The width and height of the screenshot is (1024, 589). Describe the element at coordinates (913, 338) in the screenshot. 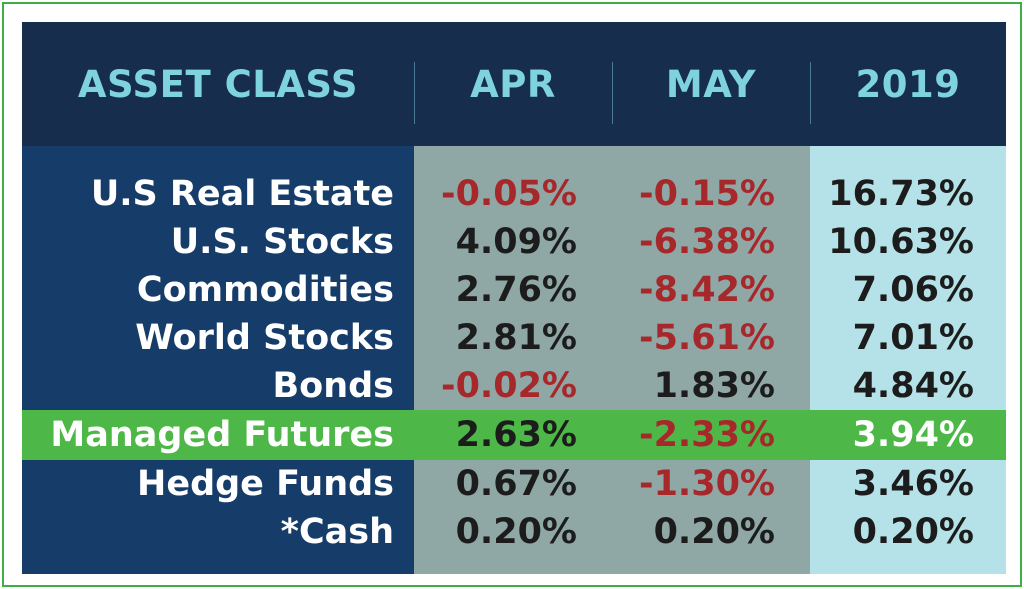

I see `ytd-value: 7.01%` at that location.